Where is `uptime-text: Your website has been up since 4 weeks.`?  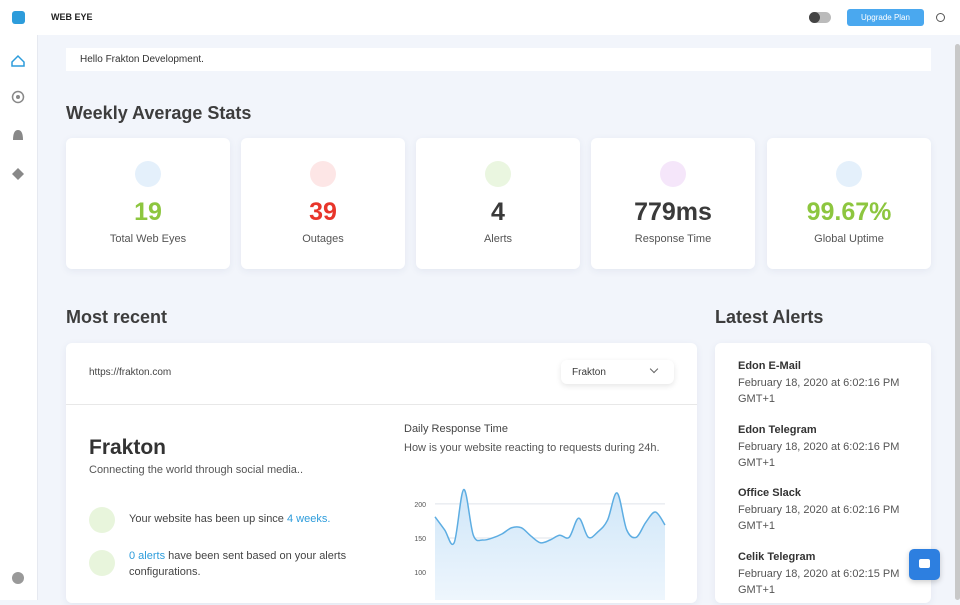 uptime-text: Your website has been up since 4 weeks. is located at coordinates (229, 519).